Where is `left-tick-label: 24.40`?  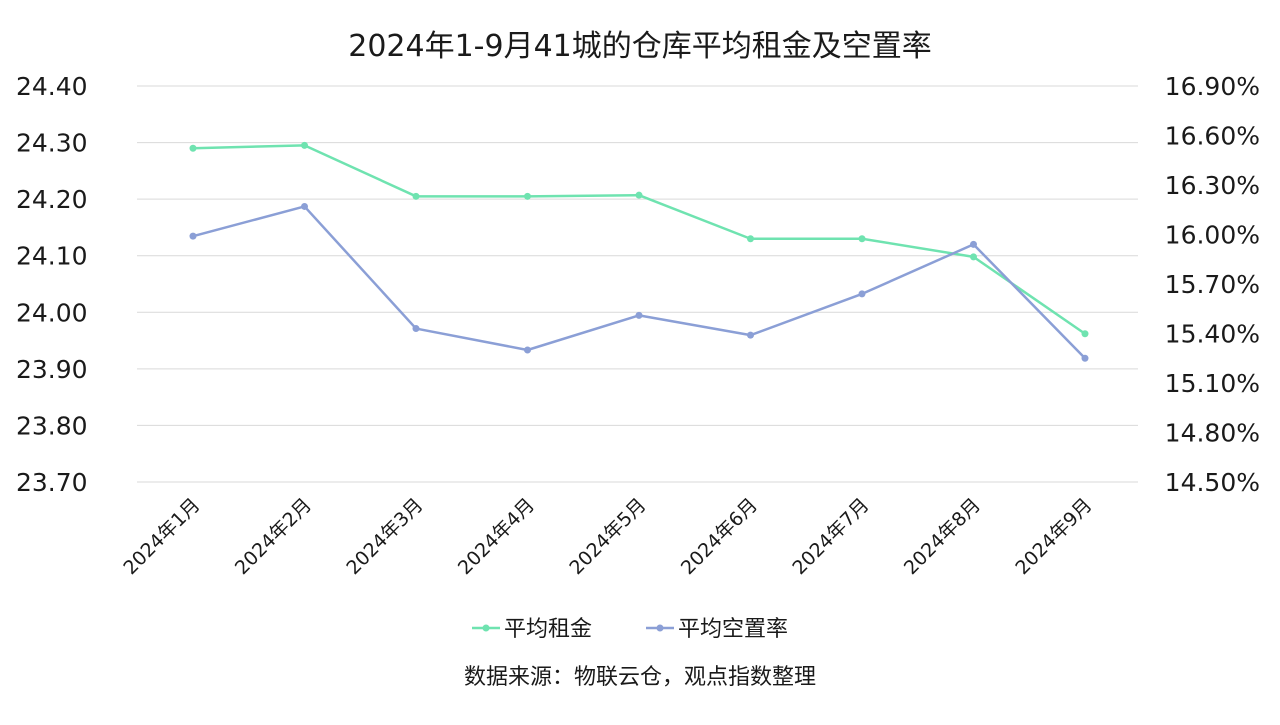
left-tick-label: 24.40 is located at coordinates (52, 86).